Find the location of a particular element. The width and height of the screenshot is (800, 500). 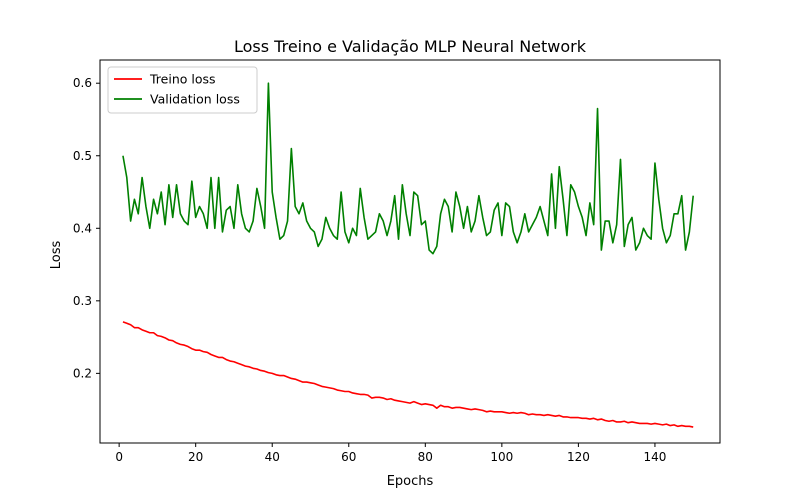

legend-label-validation-loss: Validation loss is located at coordinates (195, 99).